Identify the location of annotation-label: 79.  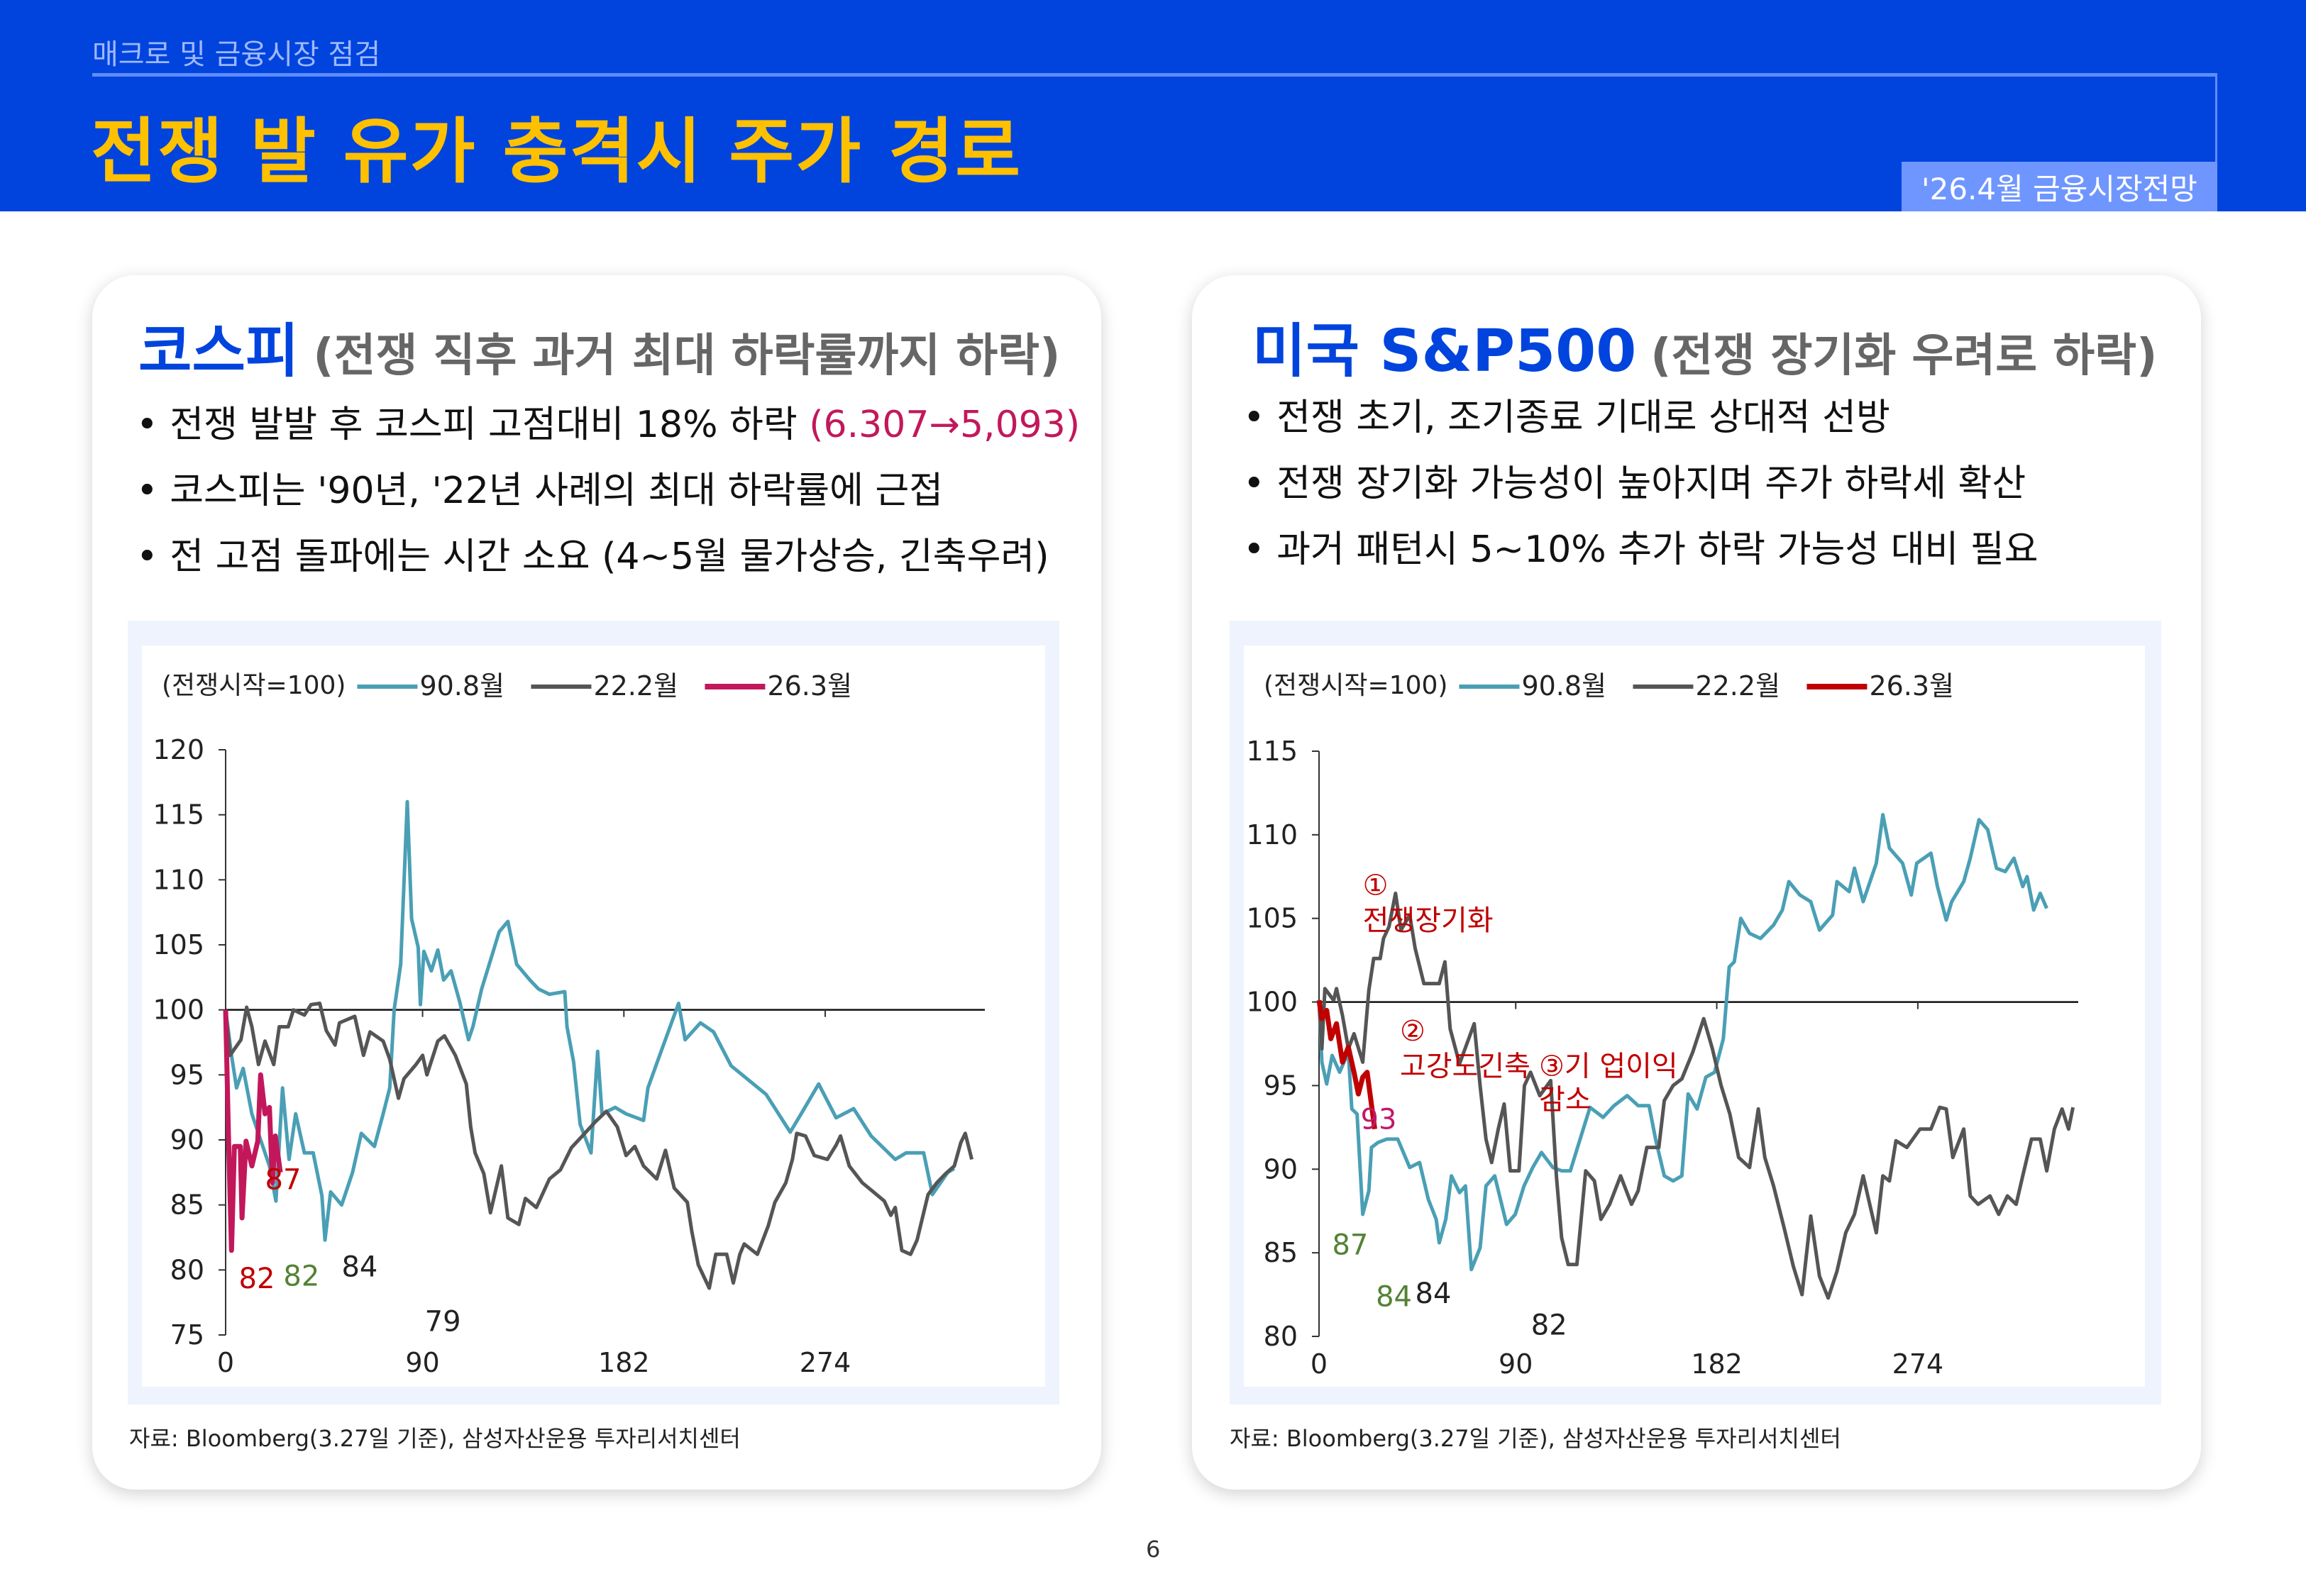
(443, 1322).